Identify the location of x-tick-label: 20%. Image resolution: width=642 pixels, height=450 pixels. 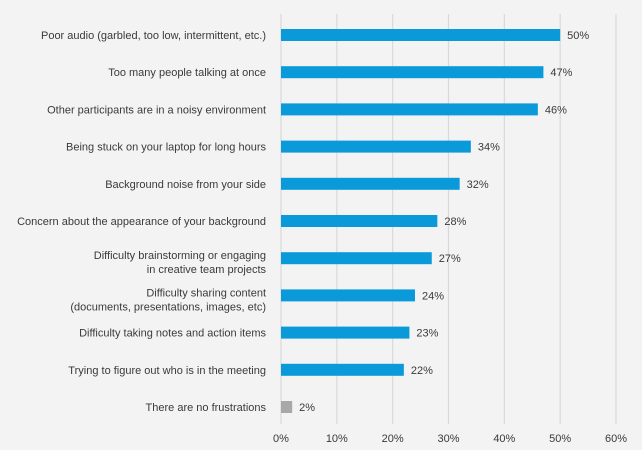
(393, 439).